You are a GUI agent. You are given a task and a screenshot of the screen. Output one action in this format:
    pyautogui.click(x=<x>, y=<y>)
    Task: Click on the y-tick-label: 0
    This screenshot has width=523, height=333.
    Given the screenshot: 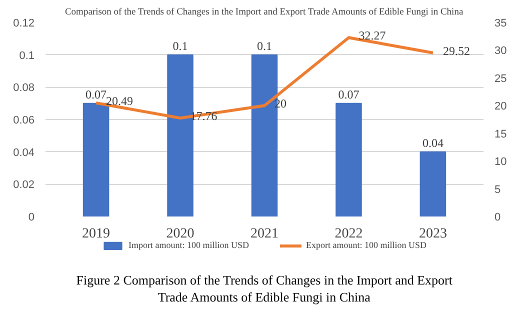 What is the action you would take?
    pyautogui.click(x=31, y=218)
    